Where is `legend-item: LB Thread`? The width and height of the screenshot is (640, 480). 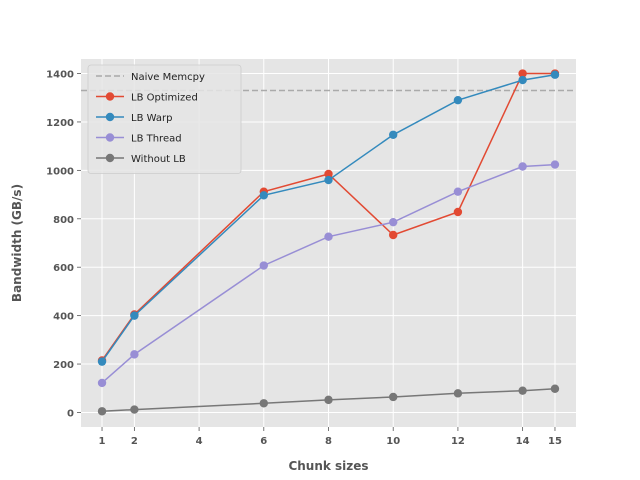 legend-item: LB Thread is located at coordinates (139, 139).